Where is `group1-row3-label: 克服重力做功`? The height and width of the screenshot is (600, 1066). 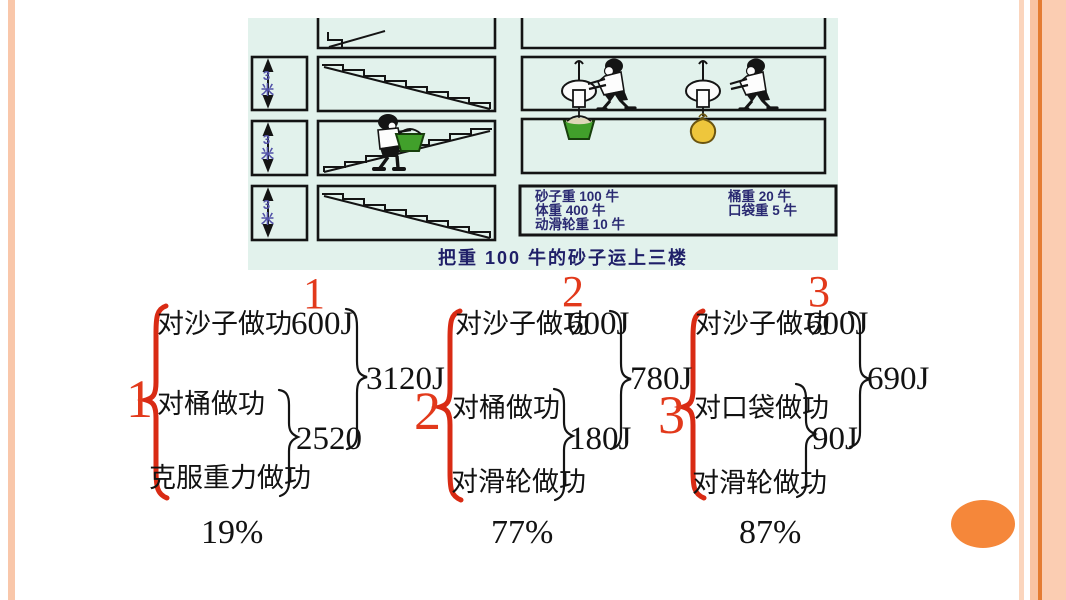
group1-row3-label: 克服重力做功 is located at coordinates (230, 478).